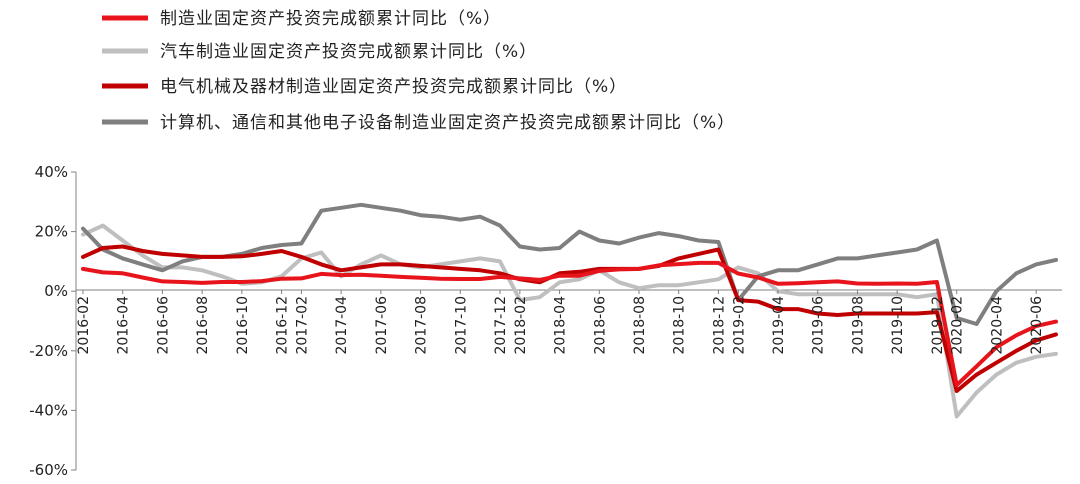  What do you see at coordinates (898, 325) in the screenshot?
I see `x-tick-label: 2019-10` at bounding box center [898, 325].